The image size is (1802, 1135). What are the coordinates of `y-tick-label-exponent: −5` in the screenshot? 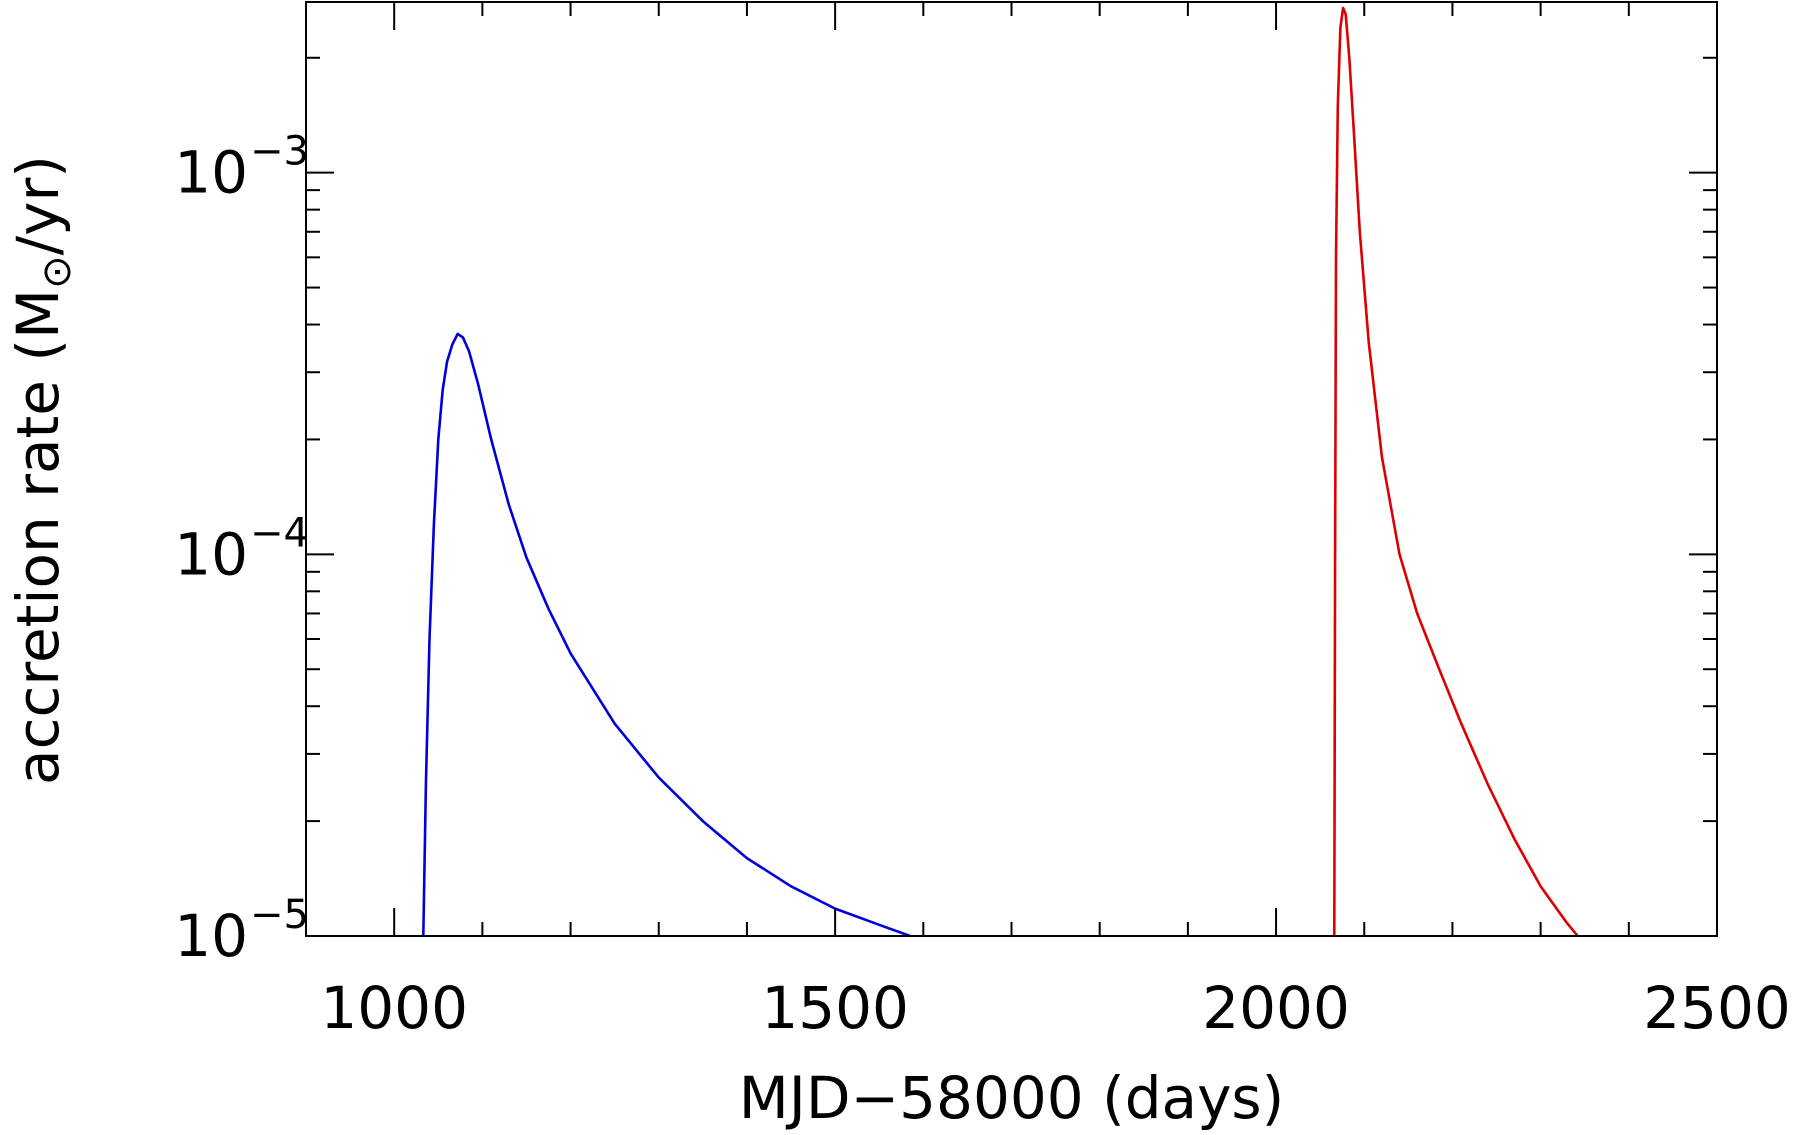 It's located at (279, 915).